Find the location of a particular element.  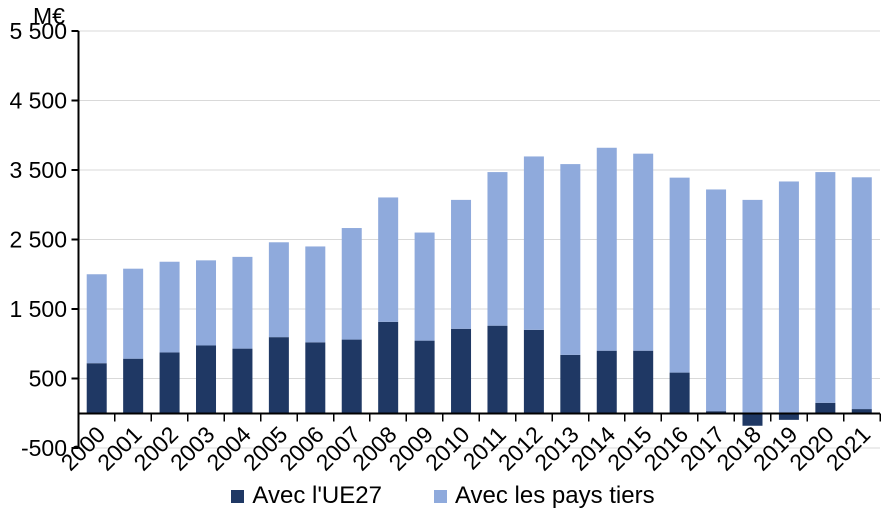

legend-label-ue27: Avec l'UE27 is located at coordinates (317, 495).